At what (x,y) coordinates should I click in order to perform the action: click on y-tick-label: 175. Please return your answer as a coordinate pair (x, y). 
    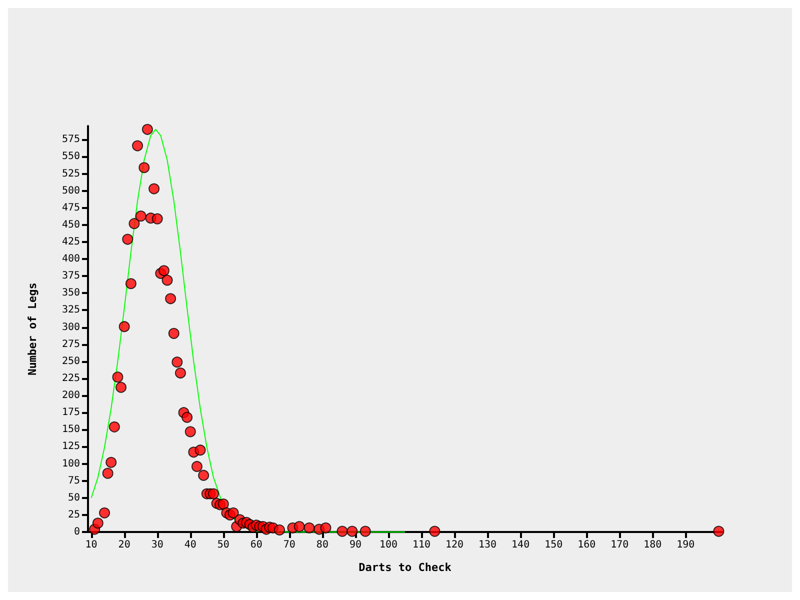
    Looking at the image, I should click on (71, 412).